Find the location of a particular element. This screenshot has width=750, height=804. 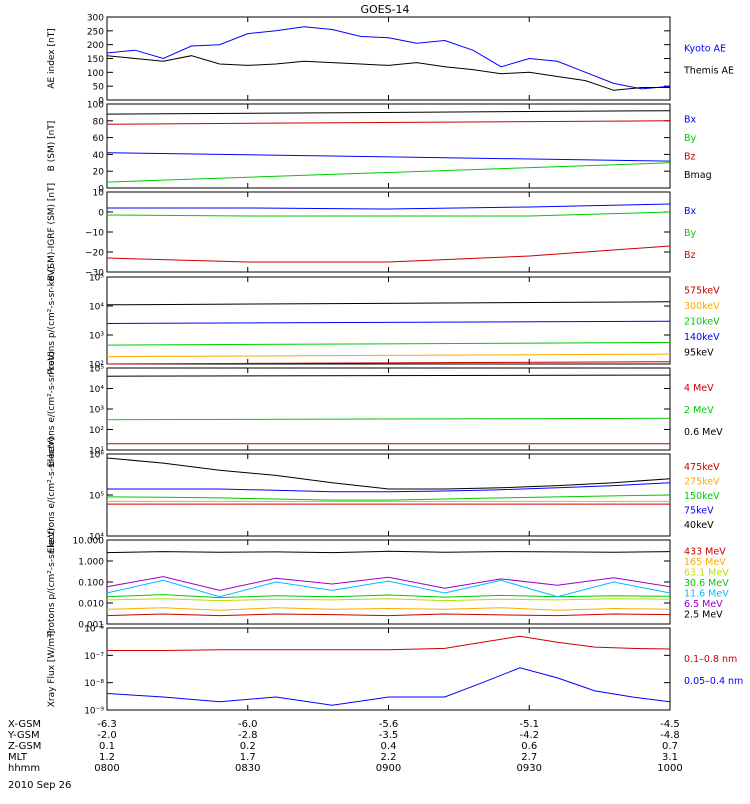

ephemeris-row-label: MLT is located at coordinates (18, 757).